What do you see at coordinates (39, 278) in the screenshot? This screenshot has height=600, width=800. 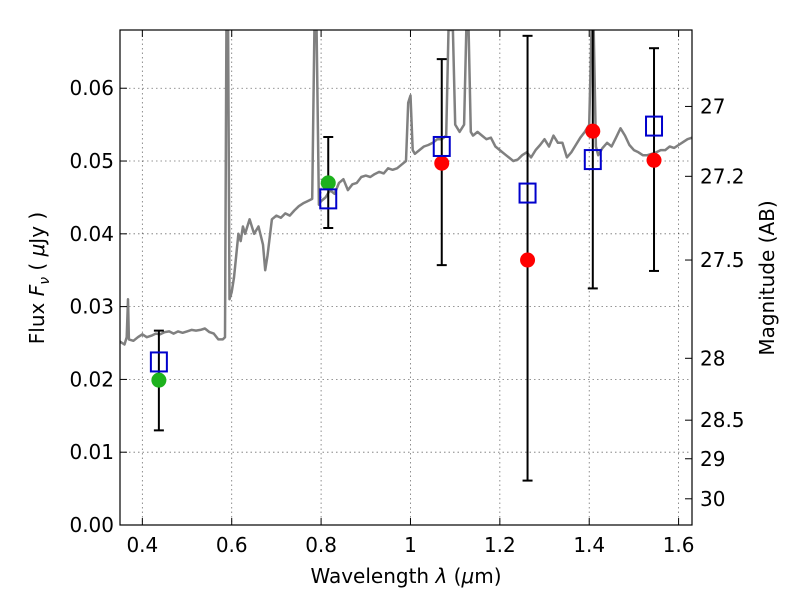 I see `y-axis-title: Flux Fν ( μJy )` at bounding box center [39, 278].